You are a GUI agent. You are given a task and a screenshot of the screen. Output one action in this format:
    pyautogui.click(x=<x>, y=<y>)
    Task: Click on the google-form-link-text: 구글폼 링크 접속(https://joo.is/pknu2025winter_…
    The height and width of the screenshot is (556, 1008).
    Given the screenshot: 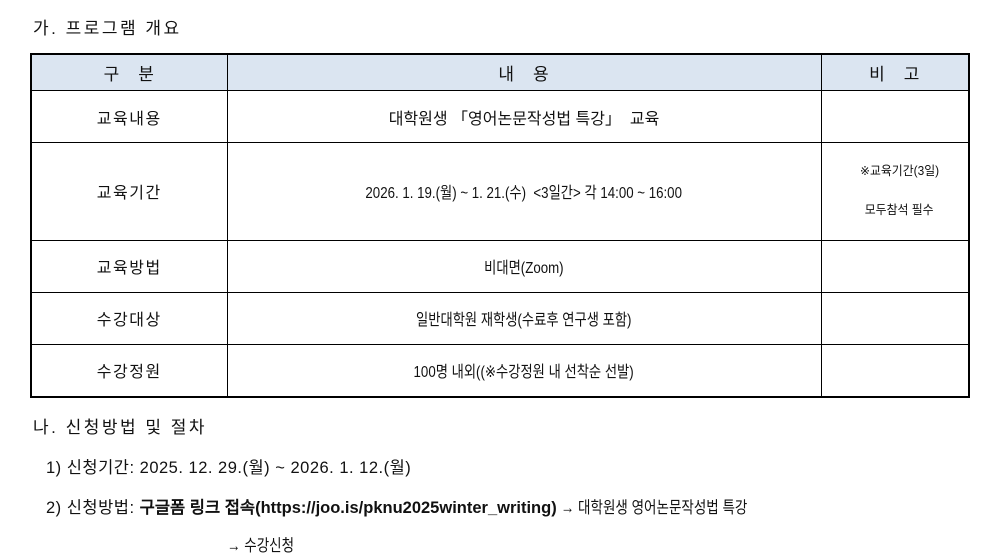 What is the action you would take?
    pyautogui.click(x=348, y=507)
    